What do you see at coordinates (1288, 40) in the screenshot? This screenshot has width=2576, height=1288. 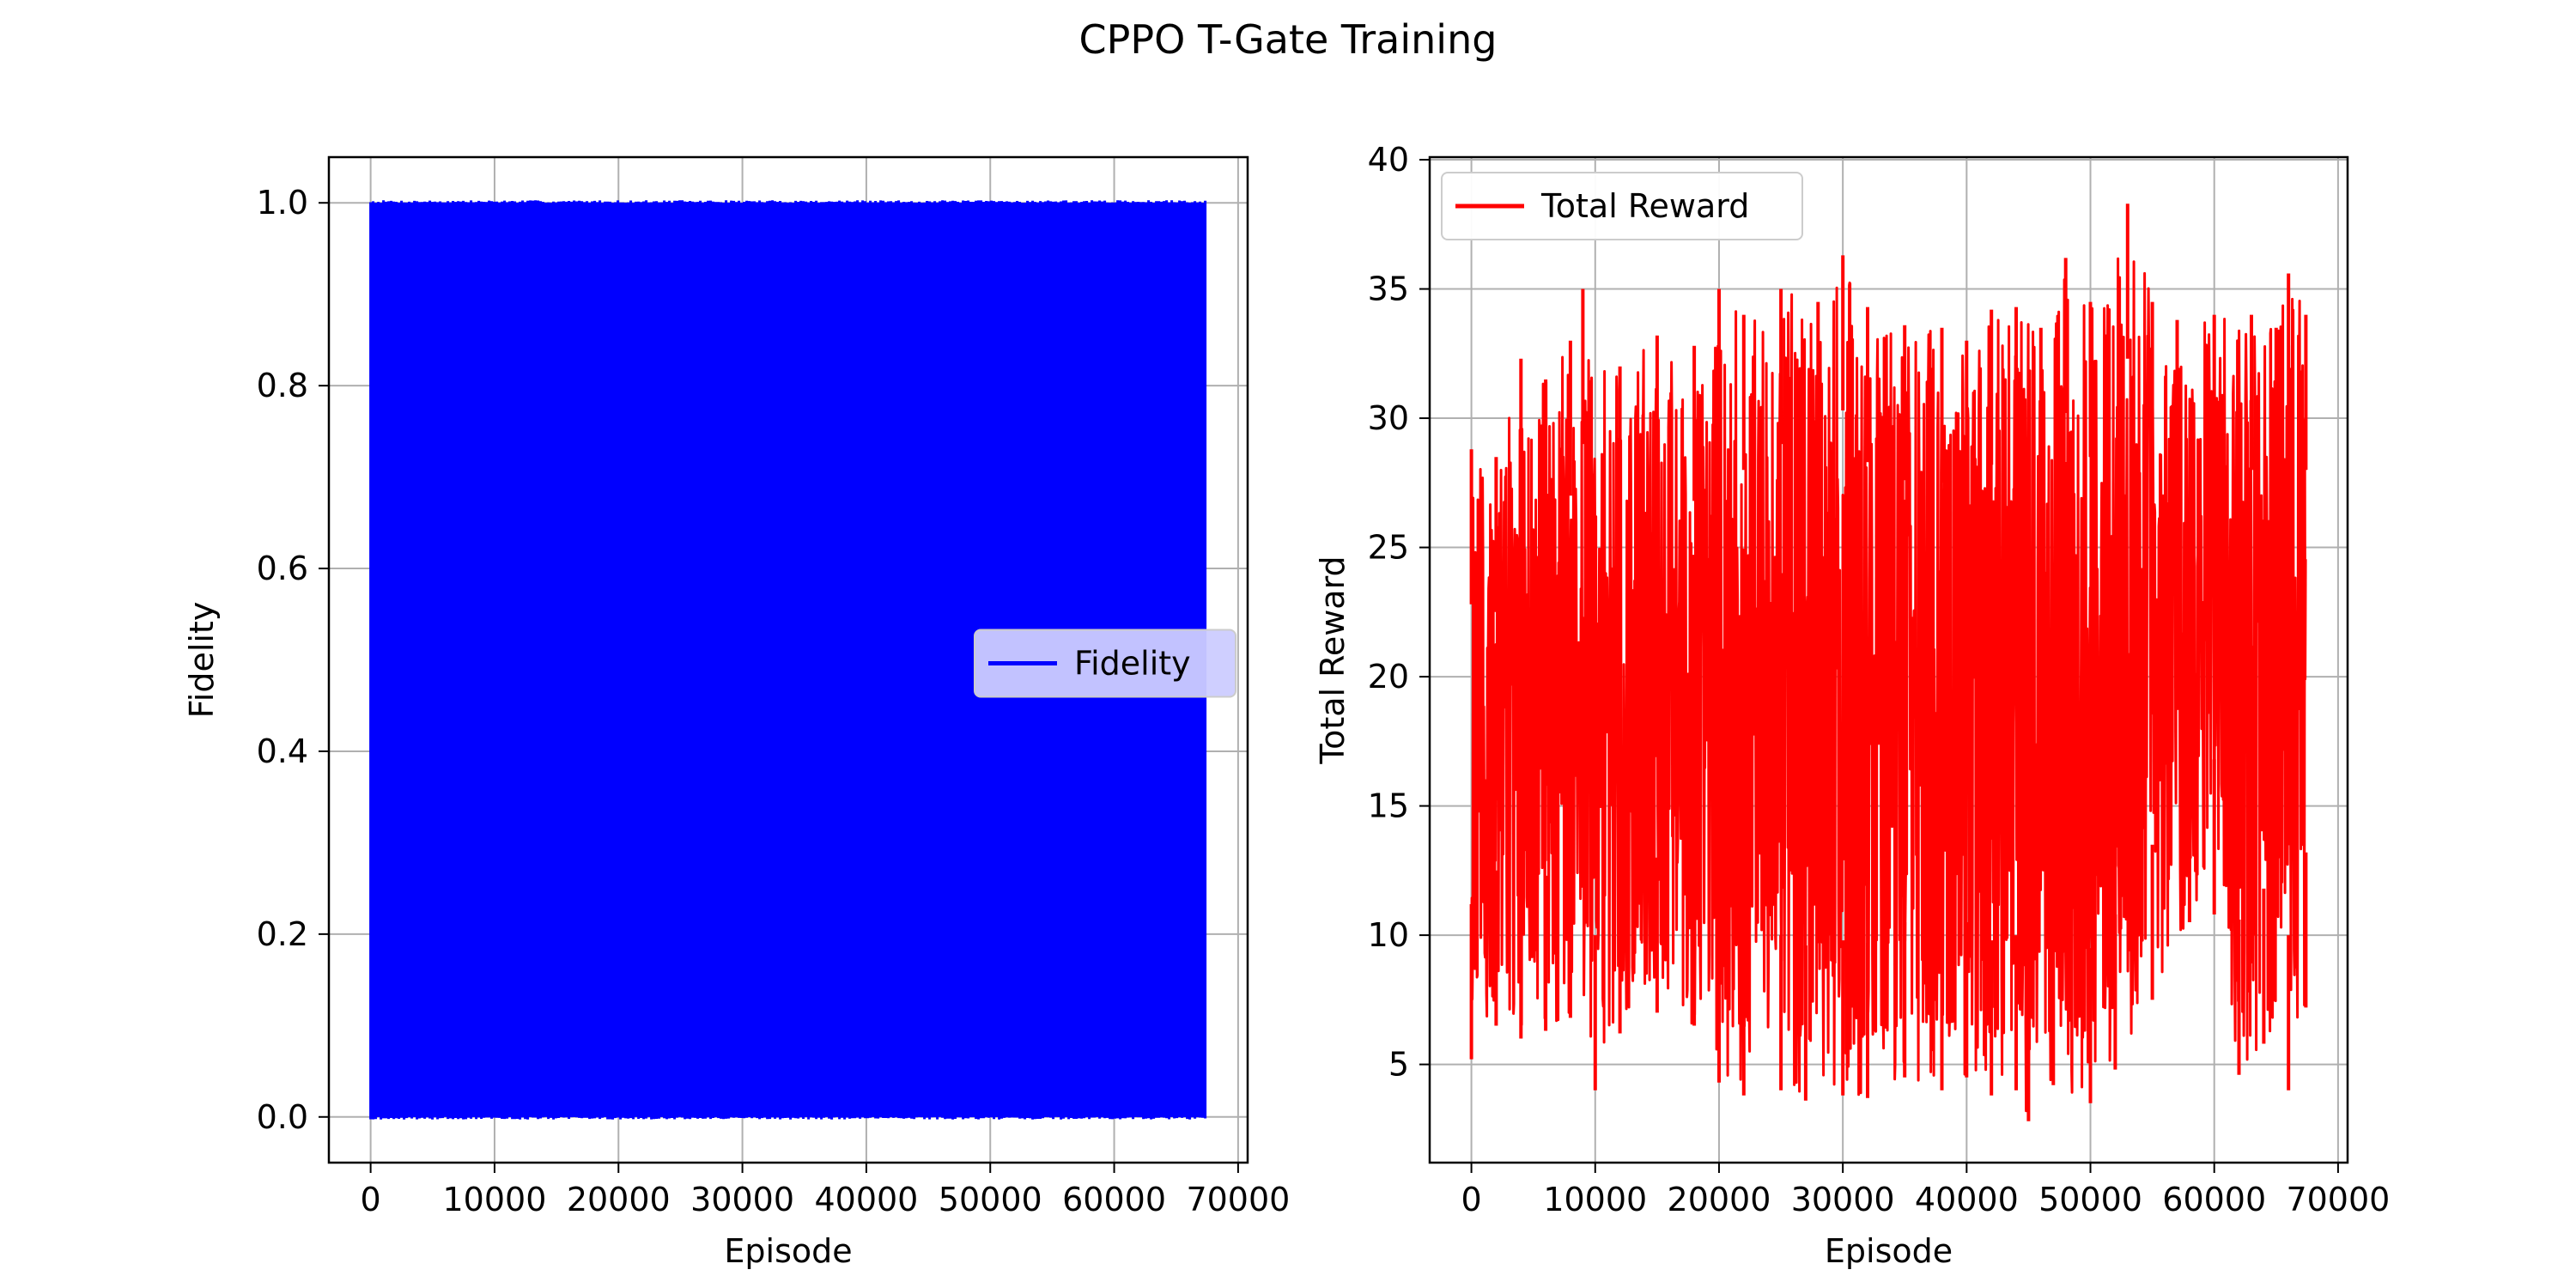 I see `figure-title: CPPO T-Gate Training` at bounding box center [1288, 40].